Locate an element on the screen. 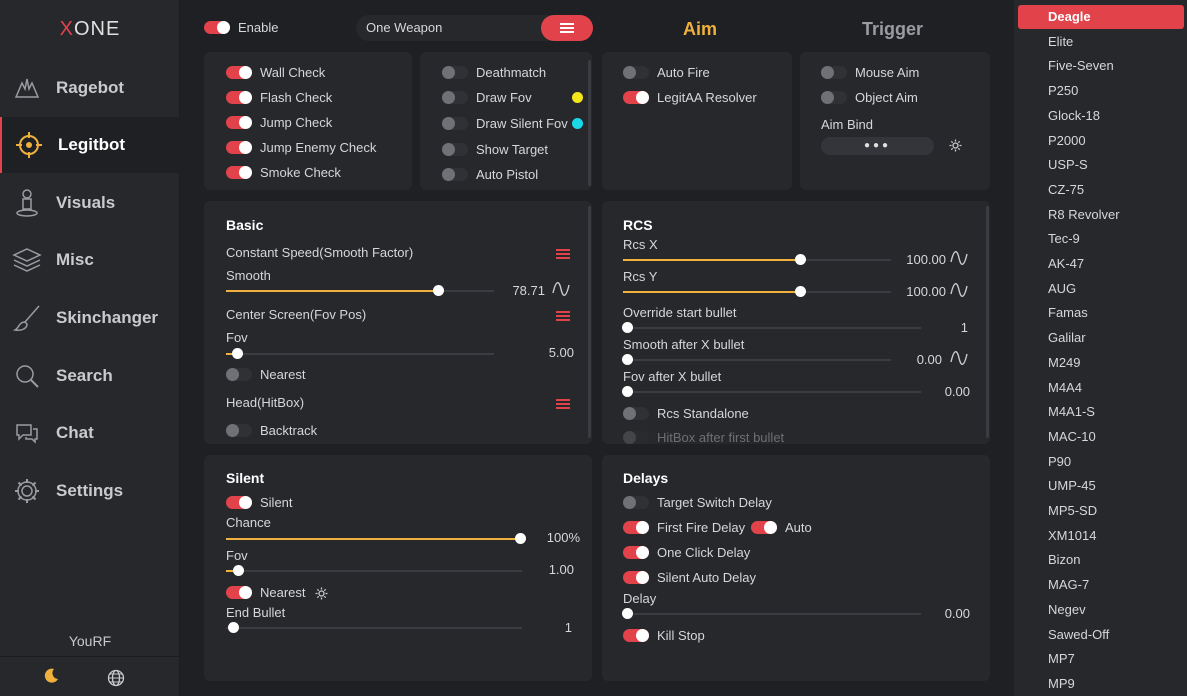 The width and height of the screenshot is (1187, 696). delay-slider is located at coordinates (771, 613).